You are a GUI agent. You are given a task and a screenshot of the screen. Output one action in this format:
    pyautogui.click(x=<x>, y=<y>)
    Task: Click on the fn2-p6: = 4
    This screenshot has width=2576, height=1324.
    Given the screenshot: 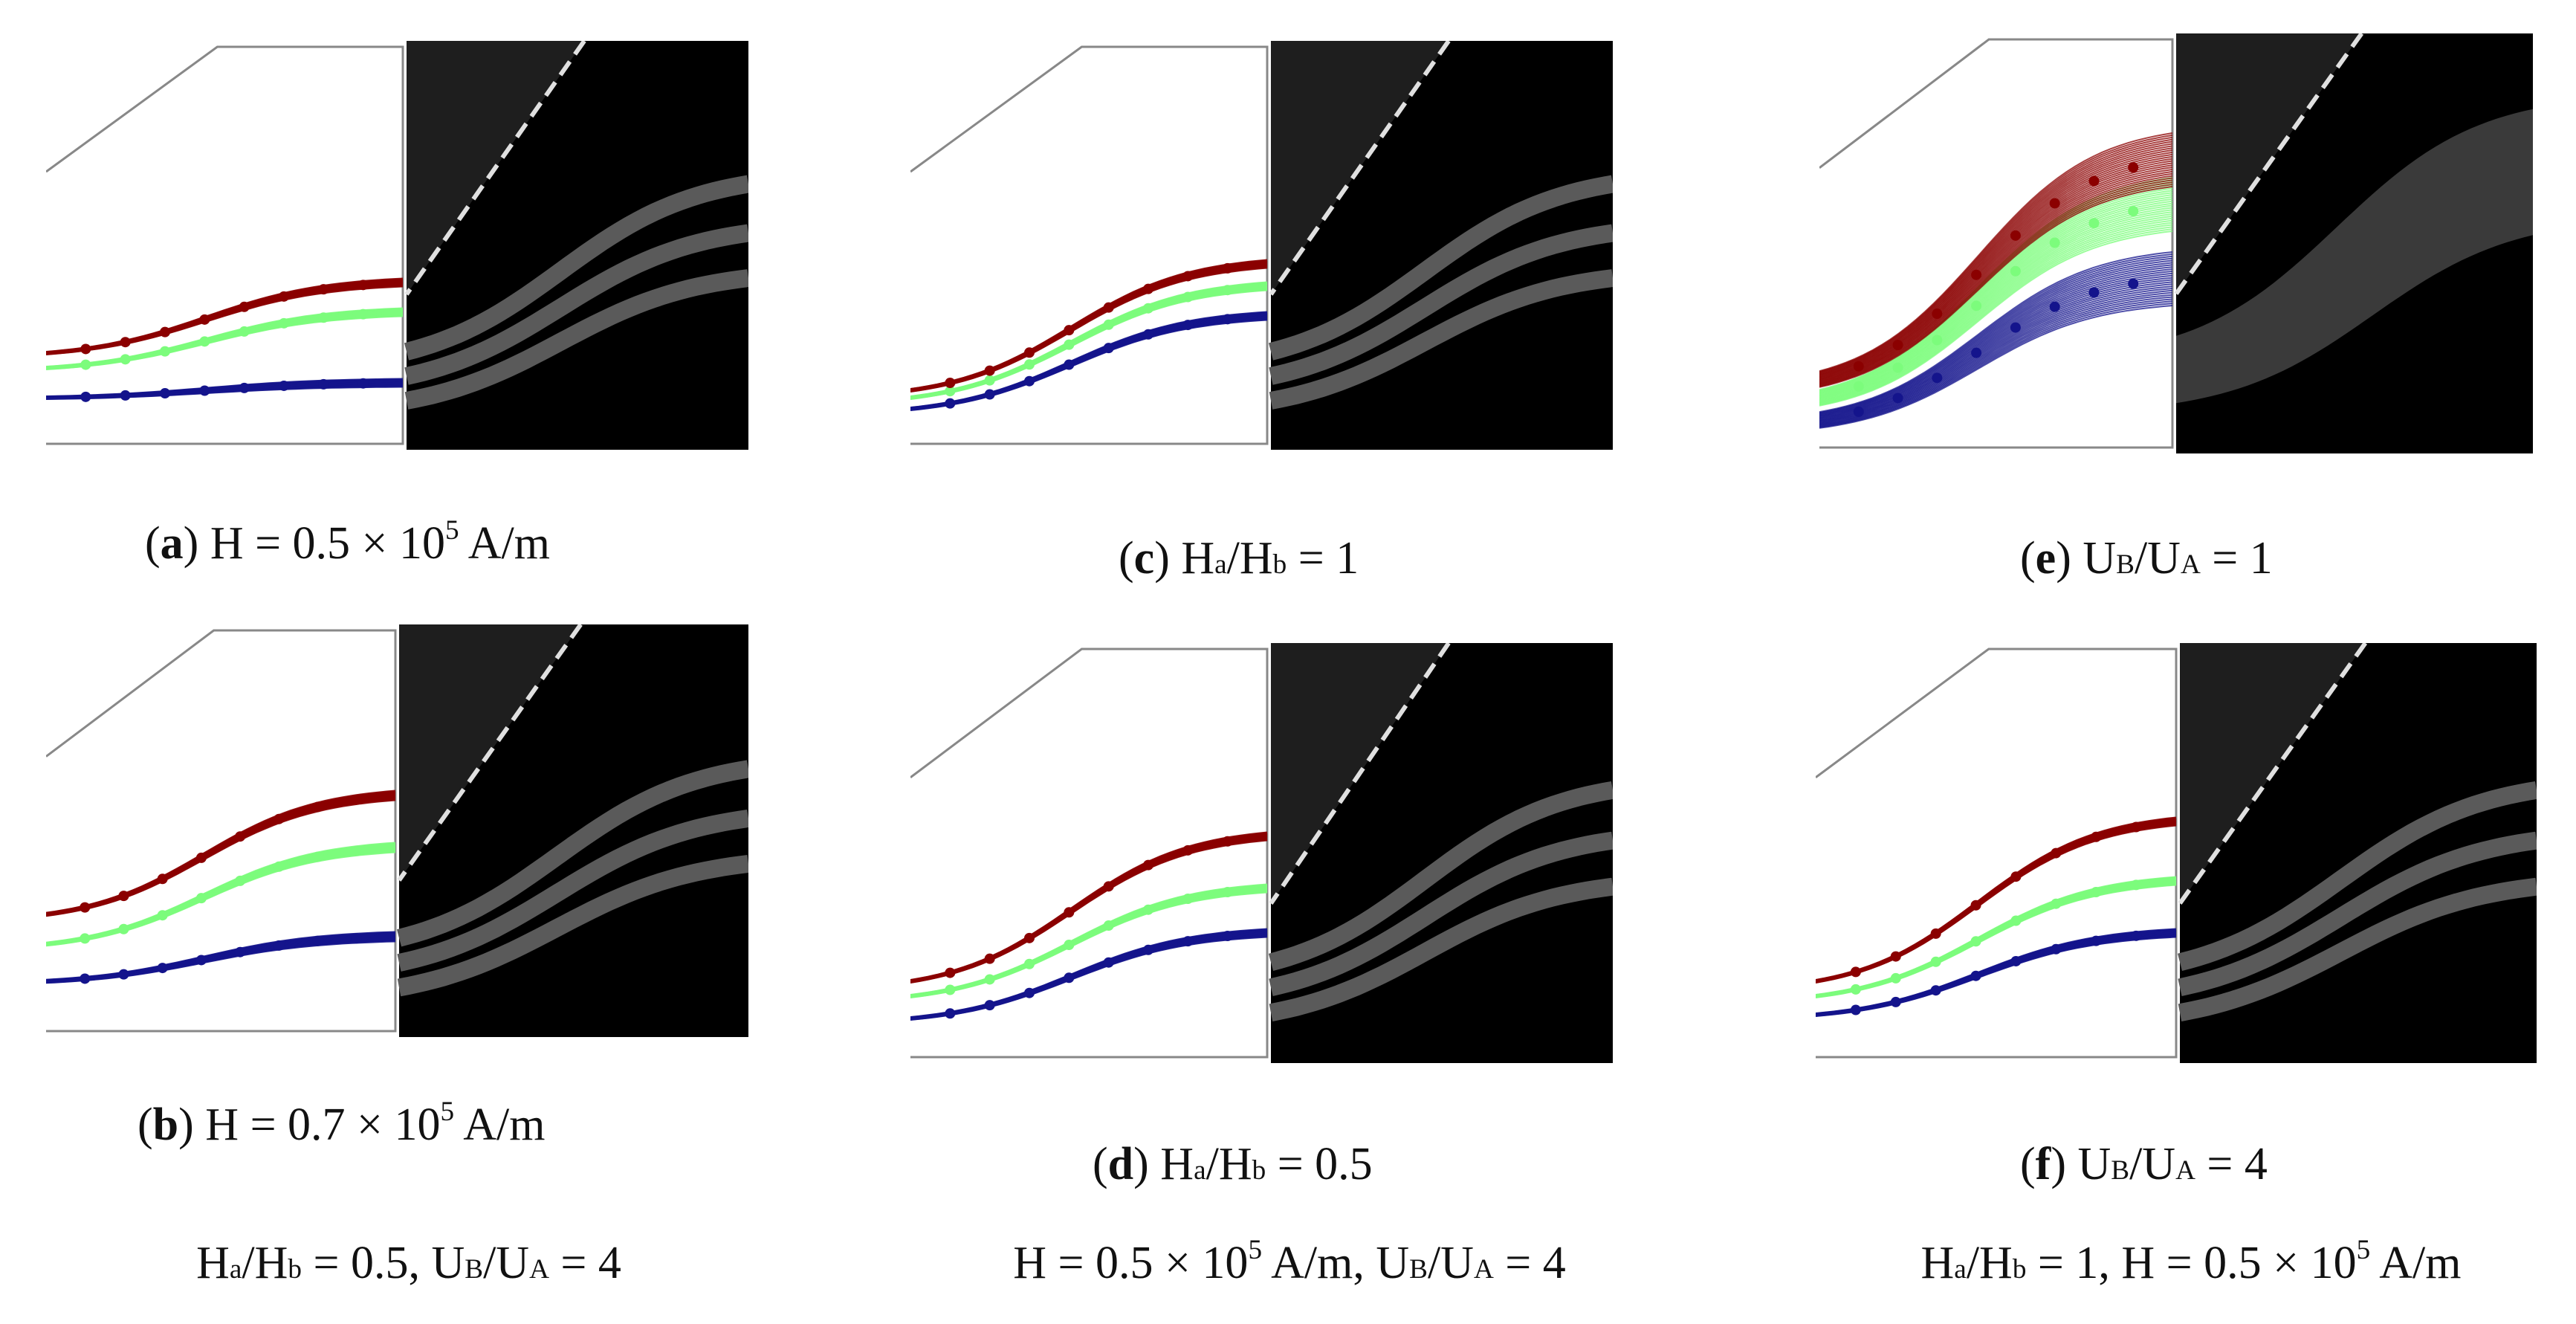 What is the action you would take?
    pyautogui.click(x=1529, y=1263)
    